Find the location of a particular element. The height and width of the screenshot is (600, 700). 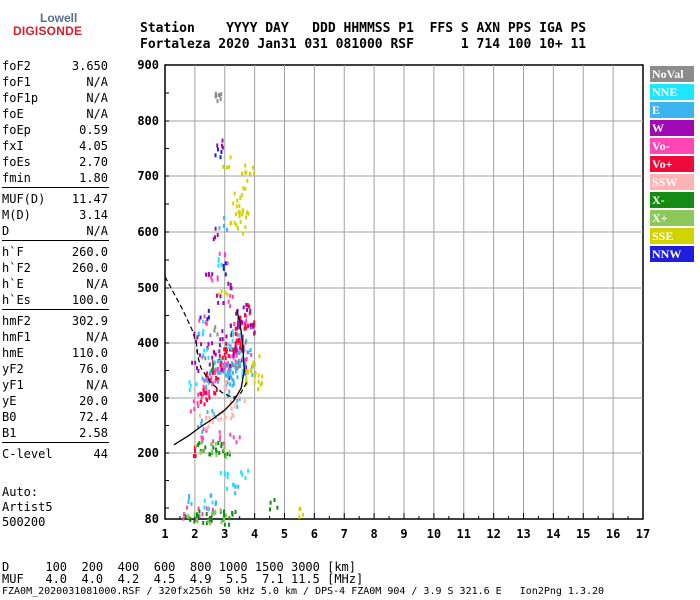

x-tick-label: 8 is located at coordinates (374, 534).